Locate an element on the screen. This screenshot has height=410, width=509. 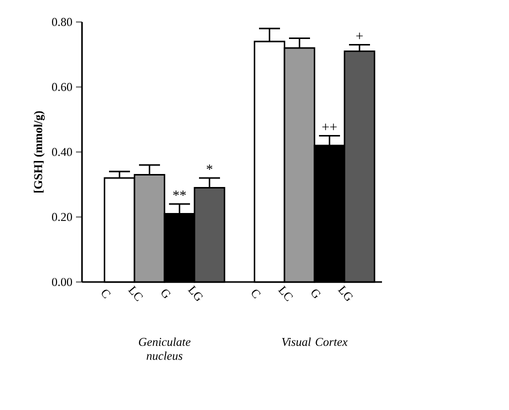
y-tick-label: 0.80 is located at coordinates (62, 22).